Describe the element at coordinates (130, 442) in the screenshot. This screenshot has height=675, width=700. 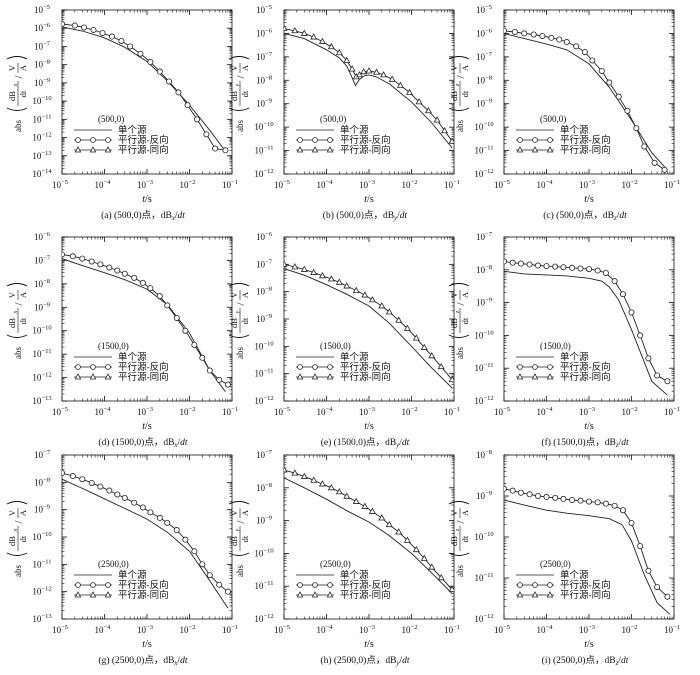
I see `caption-text: (d) (1500,0)点，` at that location.